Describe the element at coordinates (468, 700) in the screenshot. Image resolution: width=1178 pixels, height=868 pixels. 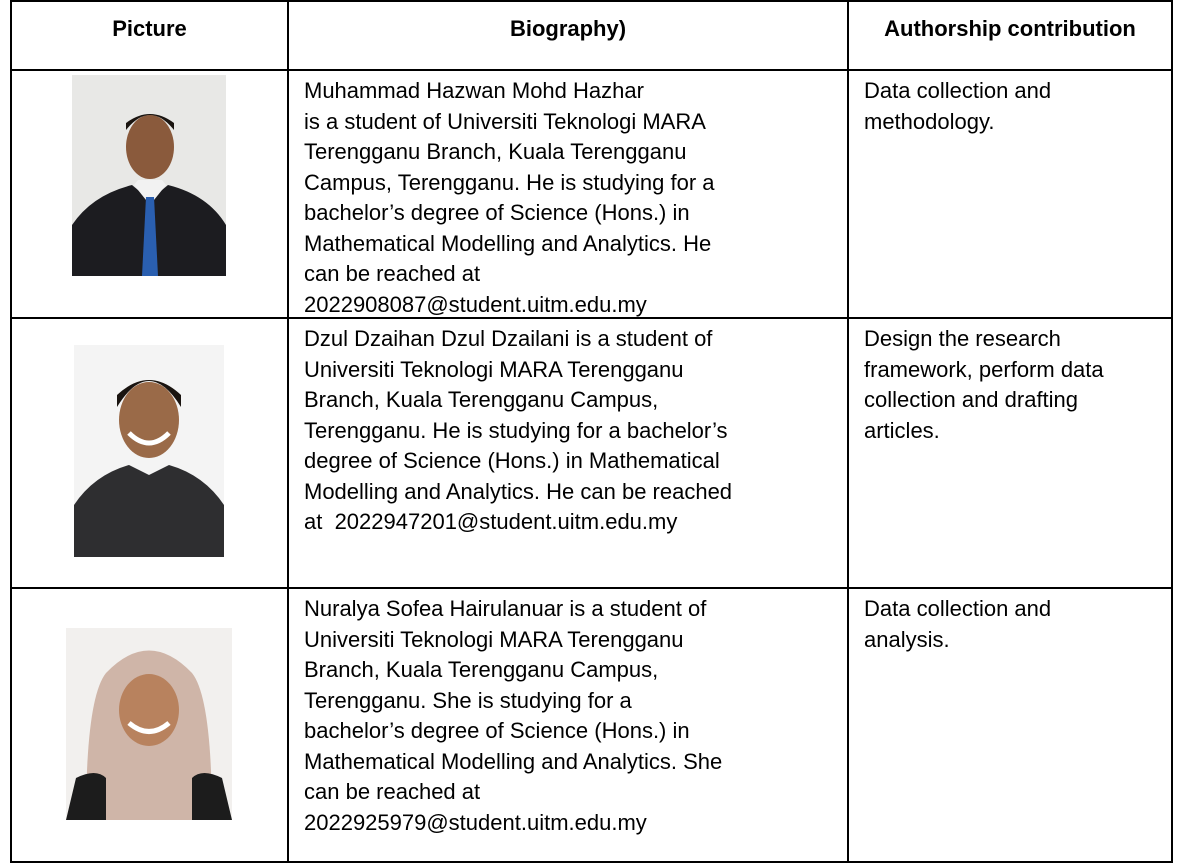
I see `text-line: Terengganu. She is studying for a` at that location.